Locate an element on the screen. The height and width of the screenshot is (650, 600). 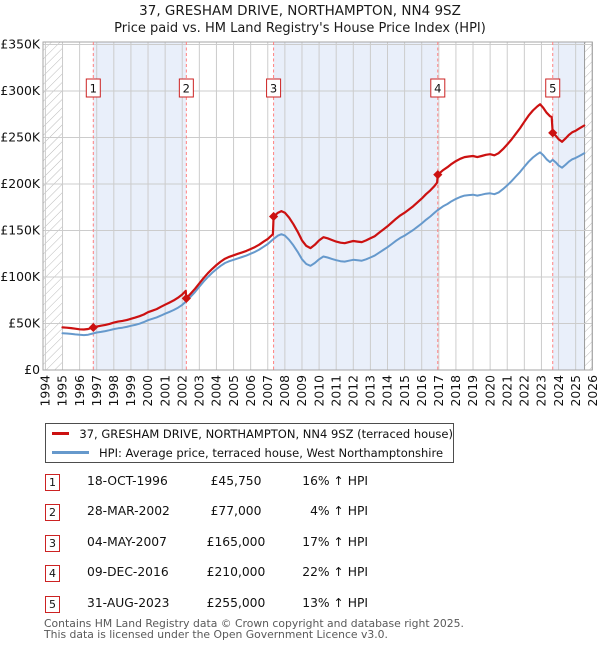
property-line-swatch is located at coordinates (61, 433).